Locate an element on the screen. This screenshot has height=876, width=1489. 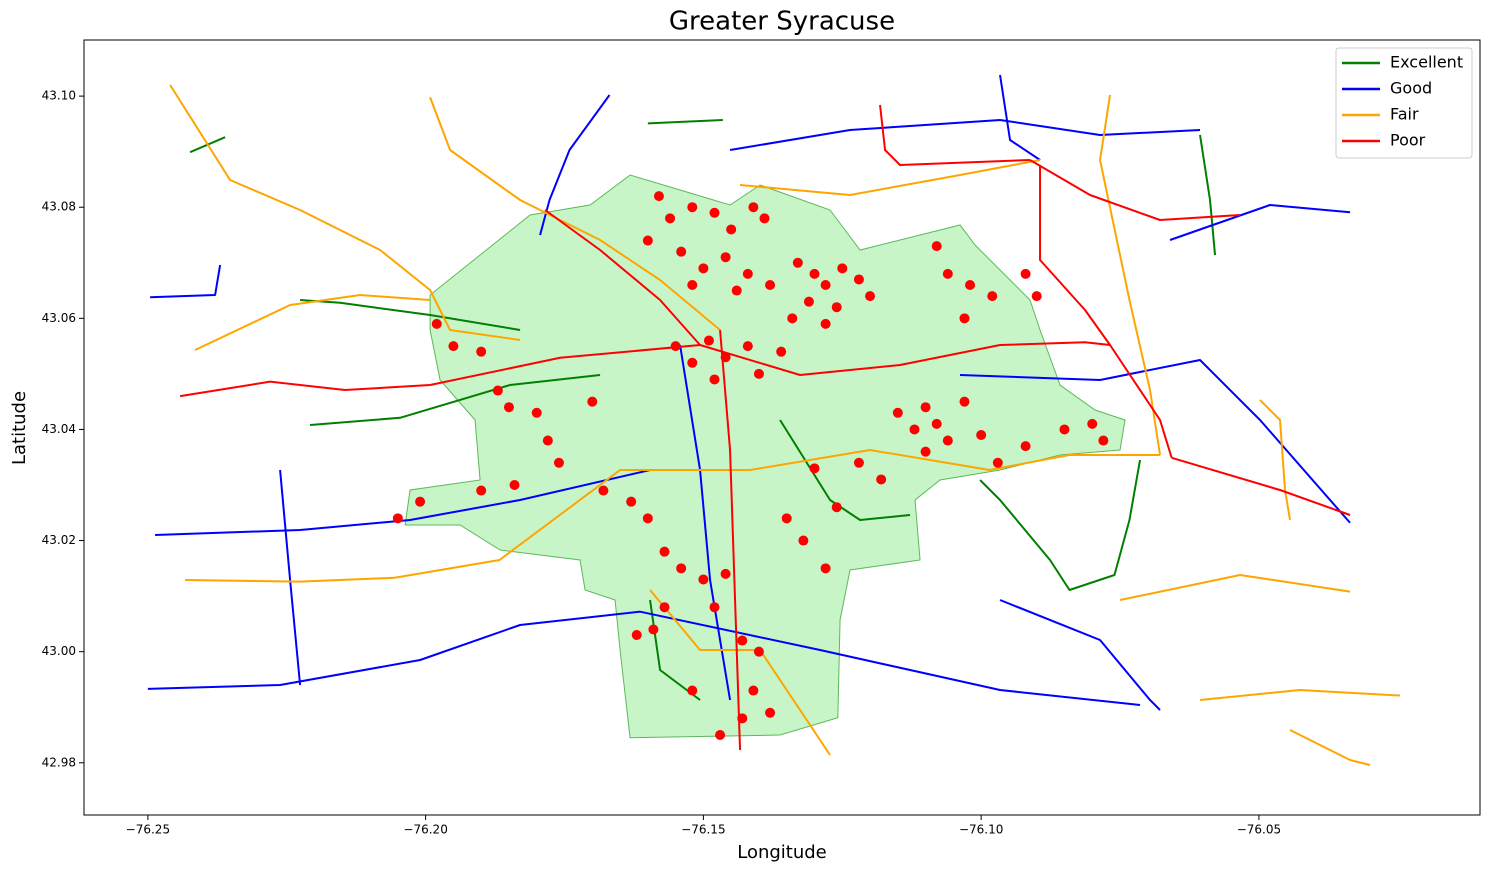
legend-label: Fair is located at coordinates (1404, 114).